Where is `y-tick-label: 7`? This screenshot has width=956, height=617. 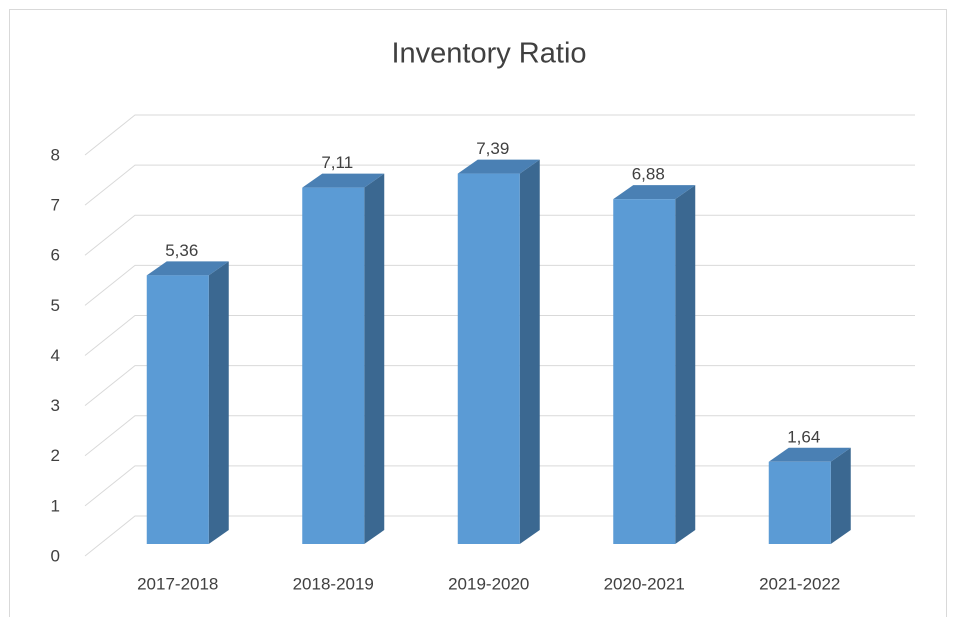
y-tick-label: 7 is located at coordinates (55, 205).